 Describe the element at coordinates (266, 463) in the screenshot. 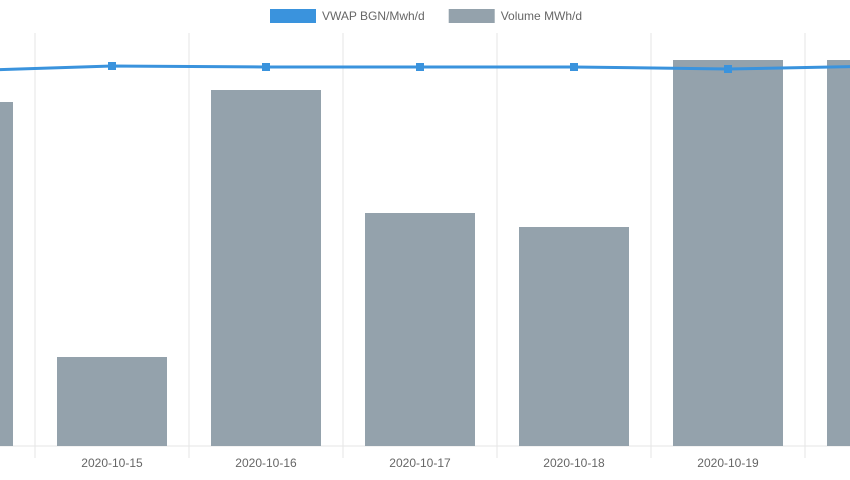

I see `x-tick-label: 2020-10-16` at that location.